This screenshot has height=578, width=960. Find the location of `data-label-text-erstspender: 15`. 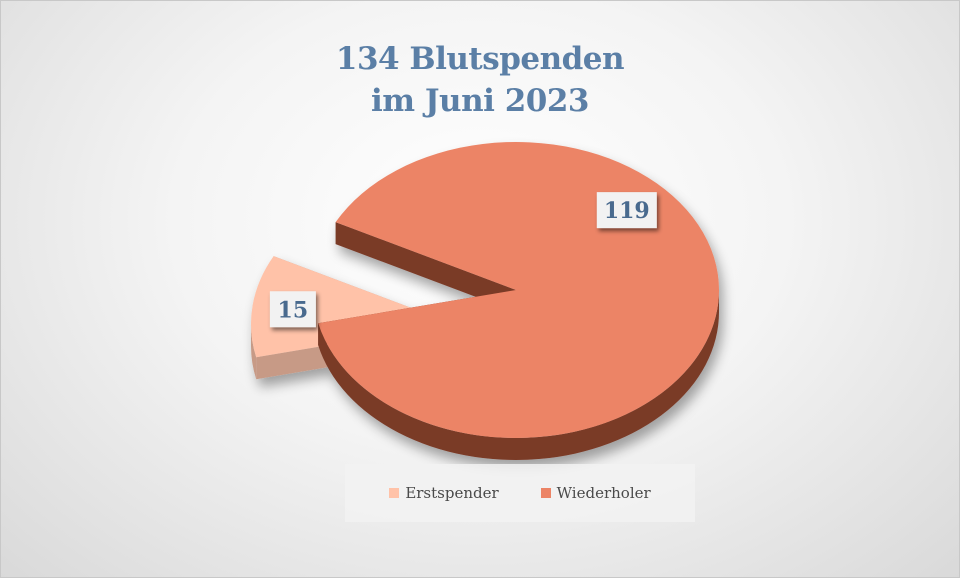

data-label-text-erstspender: 15 is located at coordinates (293, 310).